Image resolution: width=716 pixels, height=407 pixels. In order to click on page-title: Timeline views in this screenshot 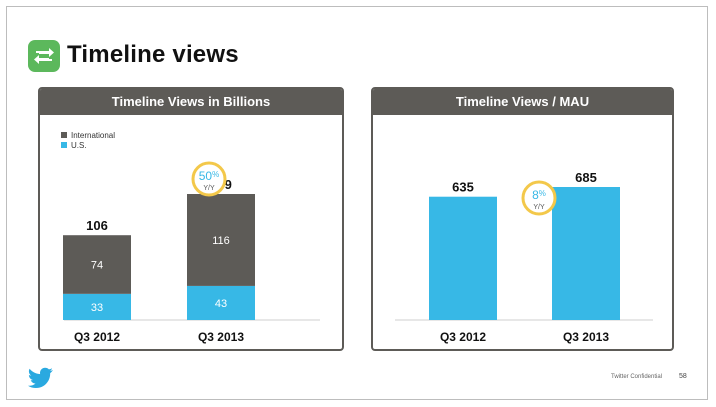, I will do `click(153, 54)`.